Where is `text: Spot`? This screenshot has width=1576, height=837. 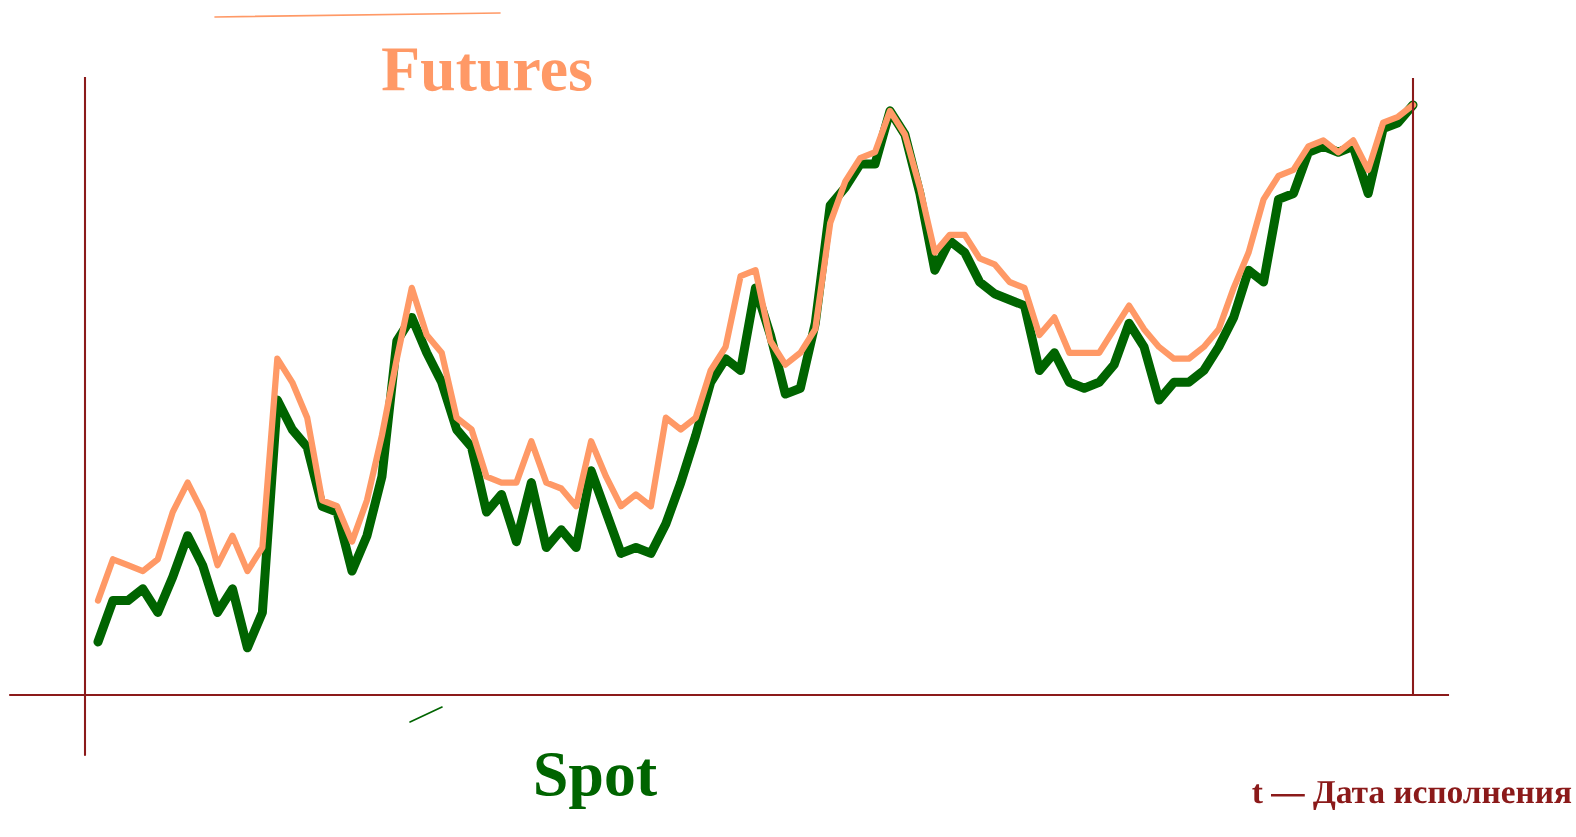
text: Spot is located at coordinates (596, 781).